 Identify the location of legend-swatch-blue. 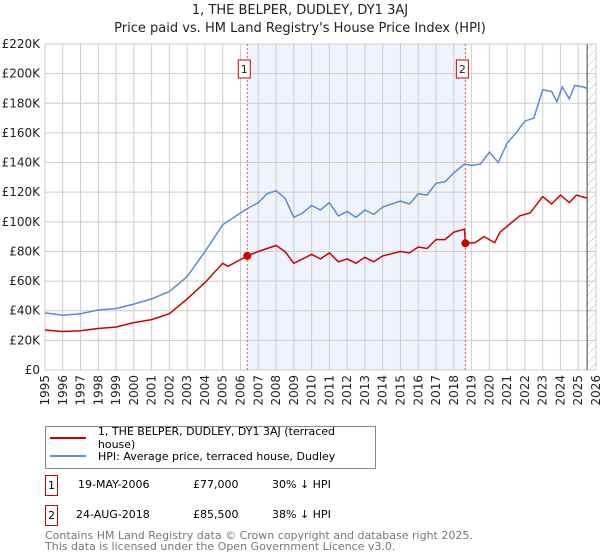
(68, 456).